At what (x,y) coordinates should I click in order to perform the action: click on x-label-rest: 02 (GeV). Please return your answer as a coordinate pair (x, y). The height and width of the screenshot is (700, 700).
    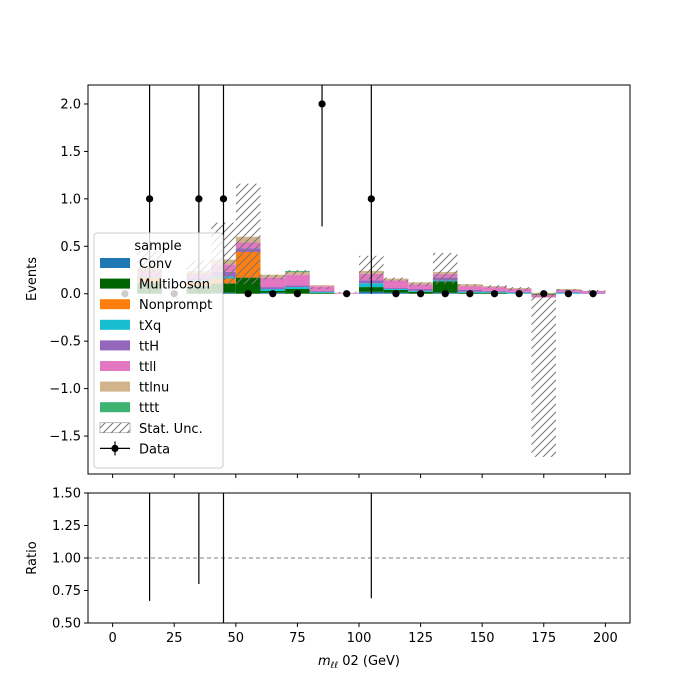
    Looking at the image, I should click on (369, 661).